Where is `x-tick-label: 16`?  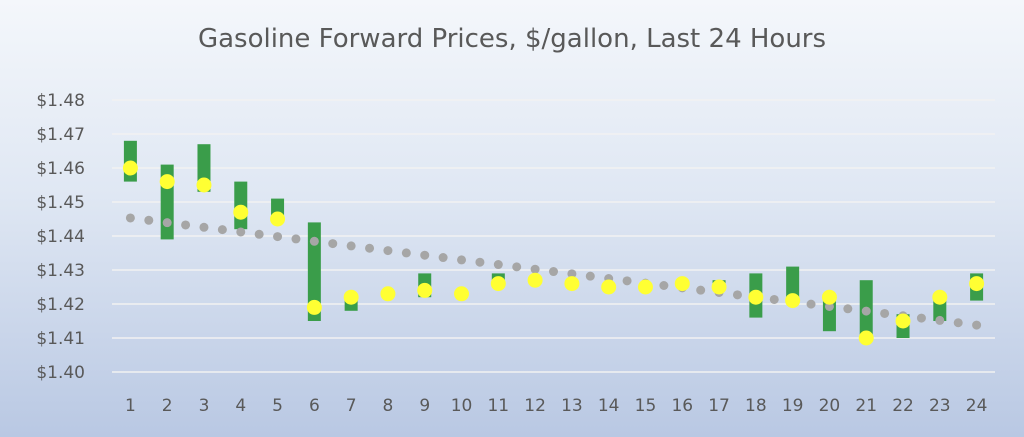 x-tick-label: 16 is located at coordinates (682, 406).